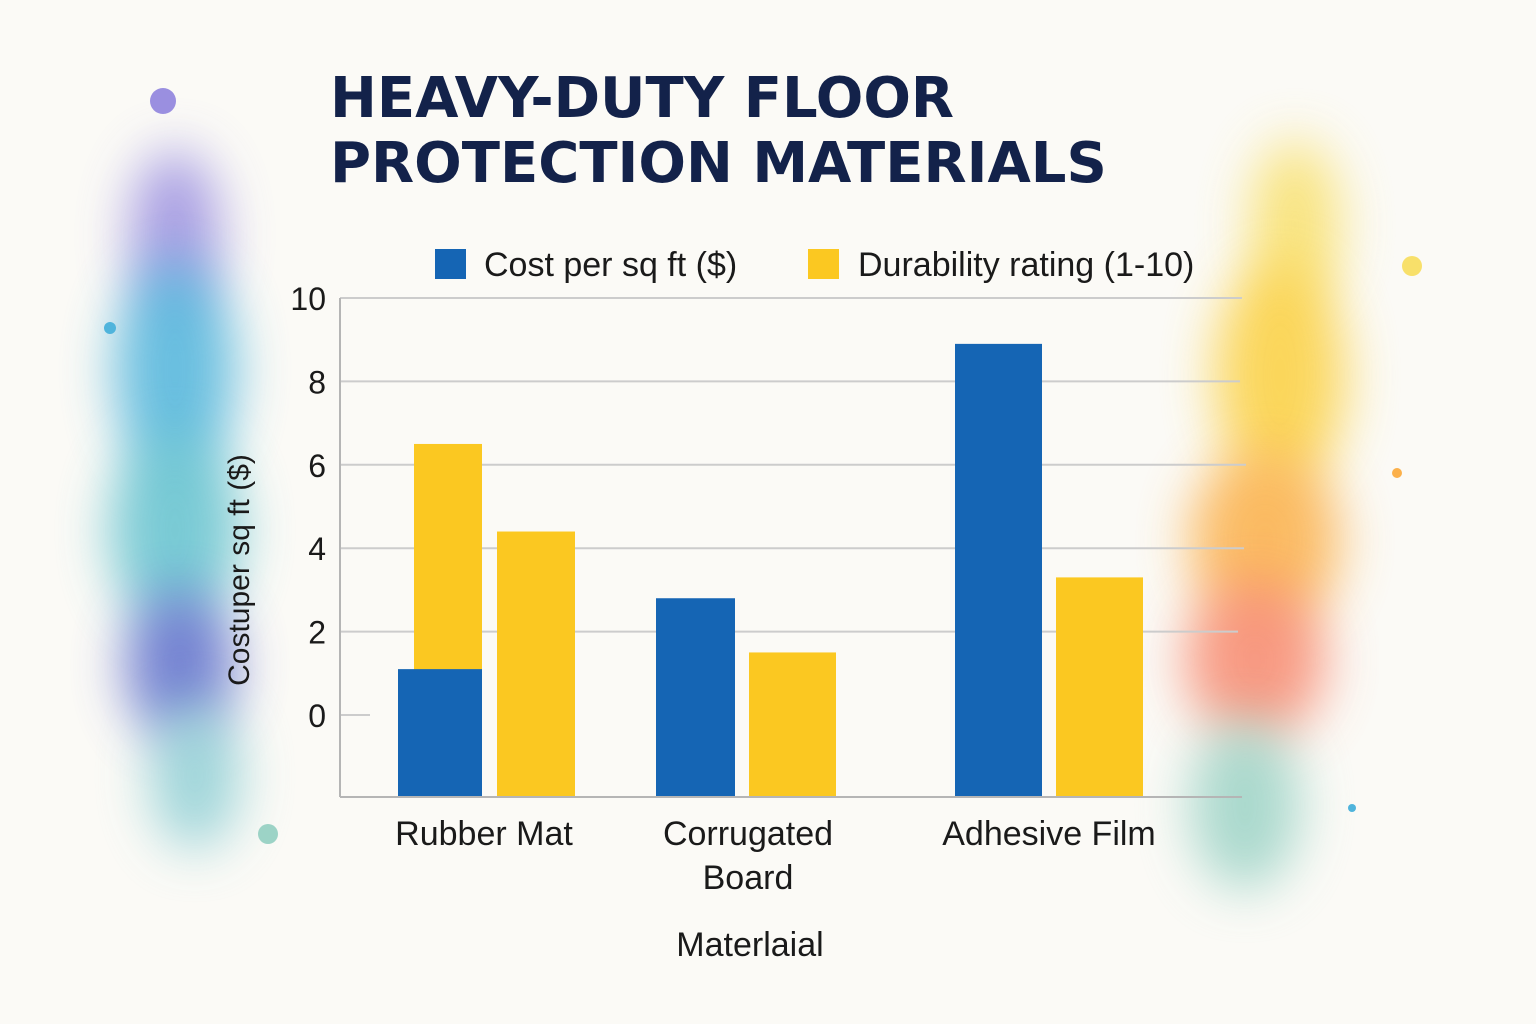  Describe the element at coordinates (749, 945) in the screenshot. I see `x-axis-label: Materlaial` at that location.